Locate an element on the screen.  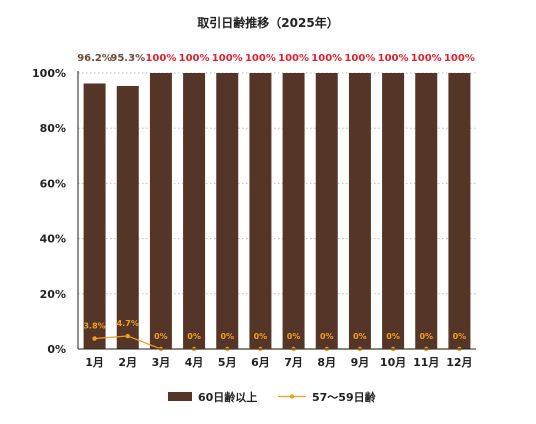
y-tick-label: 80% is located at coordinates (53, 128).